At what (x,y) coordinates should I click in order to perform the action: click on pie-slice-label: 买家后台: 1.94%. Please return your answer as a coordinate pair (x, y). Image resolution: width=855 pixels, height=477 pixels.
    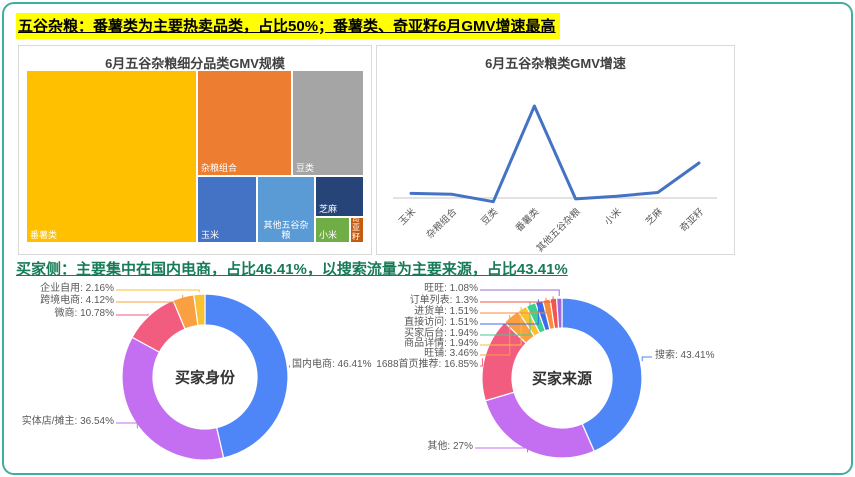
    Looking at the image, I should click on (441, 333).